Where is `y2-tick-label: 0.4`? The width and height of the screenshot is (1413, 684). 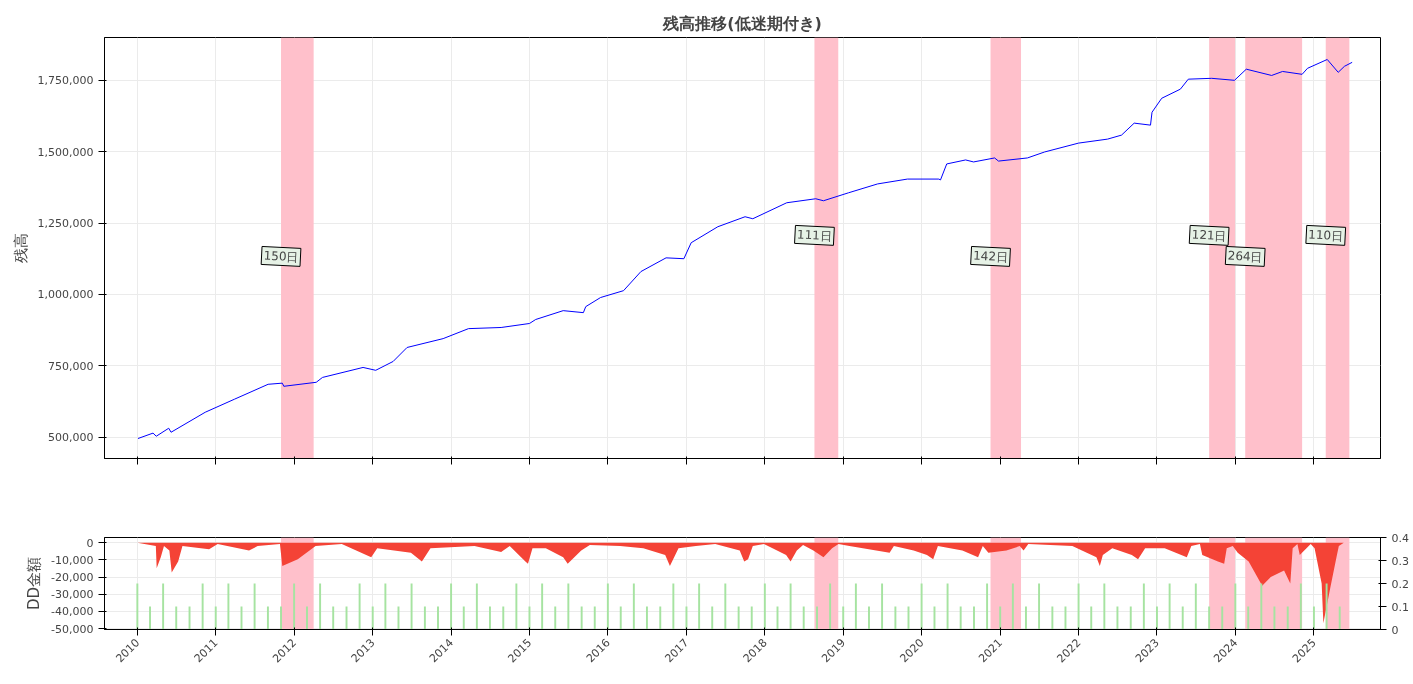
y2-tick-label: 0.4 is located at coordinates (1400, 538).